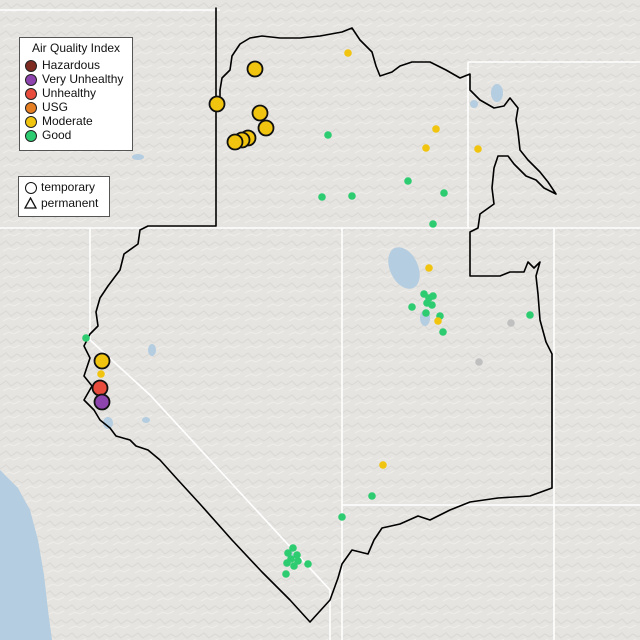 The image size is (640, 640). I want to click on very-unhealthy-swatch-icon, so click(31, 80).